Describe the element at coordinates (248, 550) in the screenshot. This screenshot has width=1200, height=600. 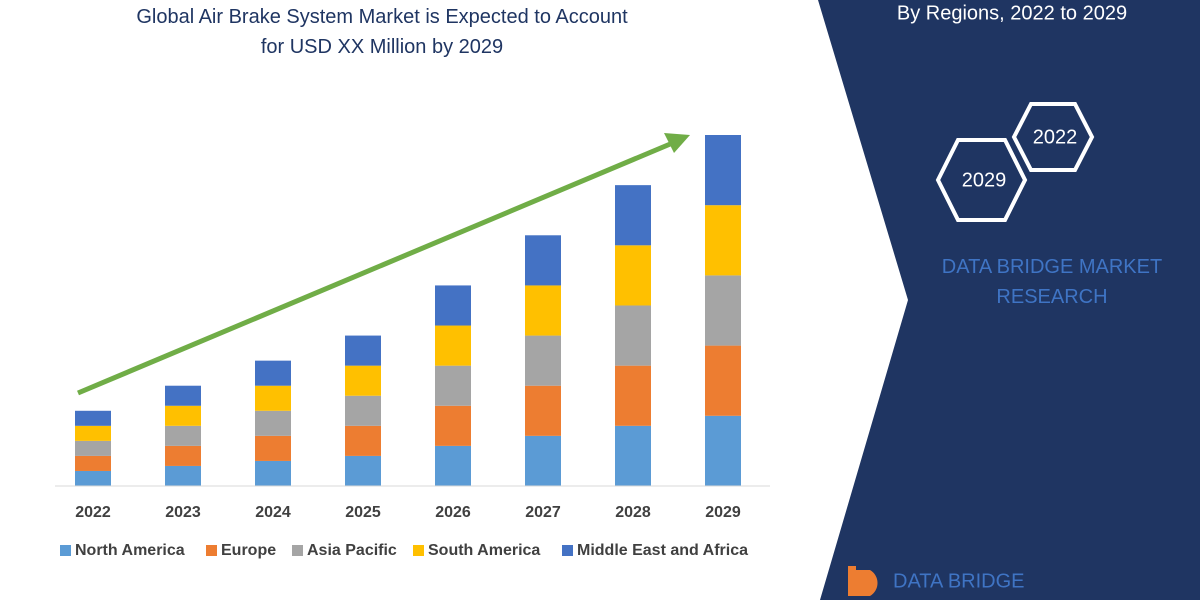
I see `legend-label: Europe` at that location.